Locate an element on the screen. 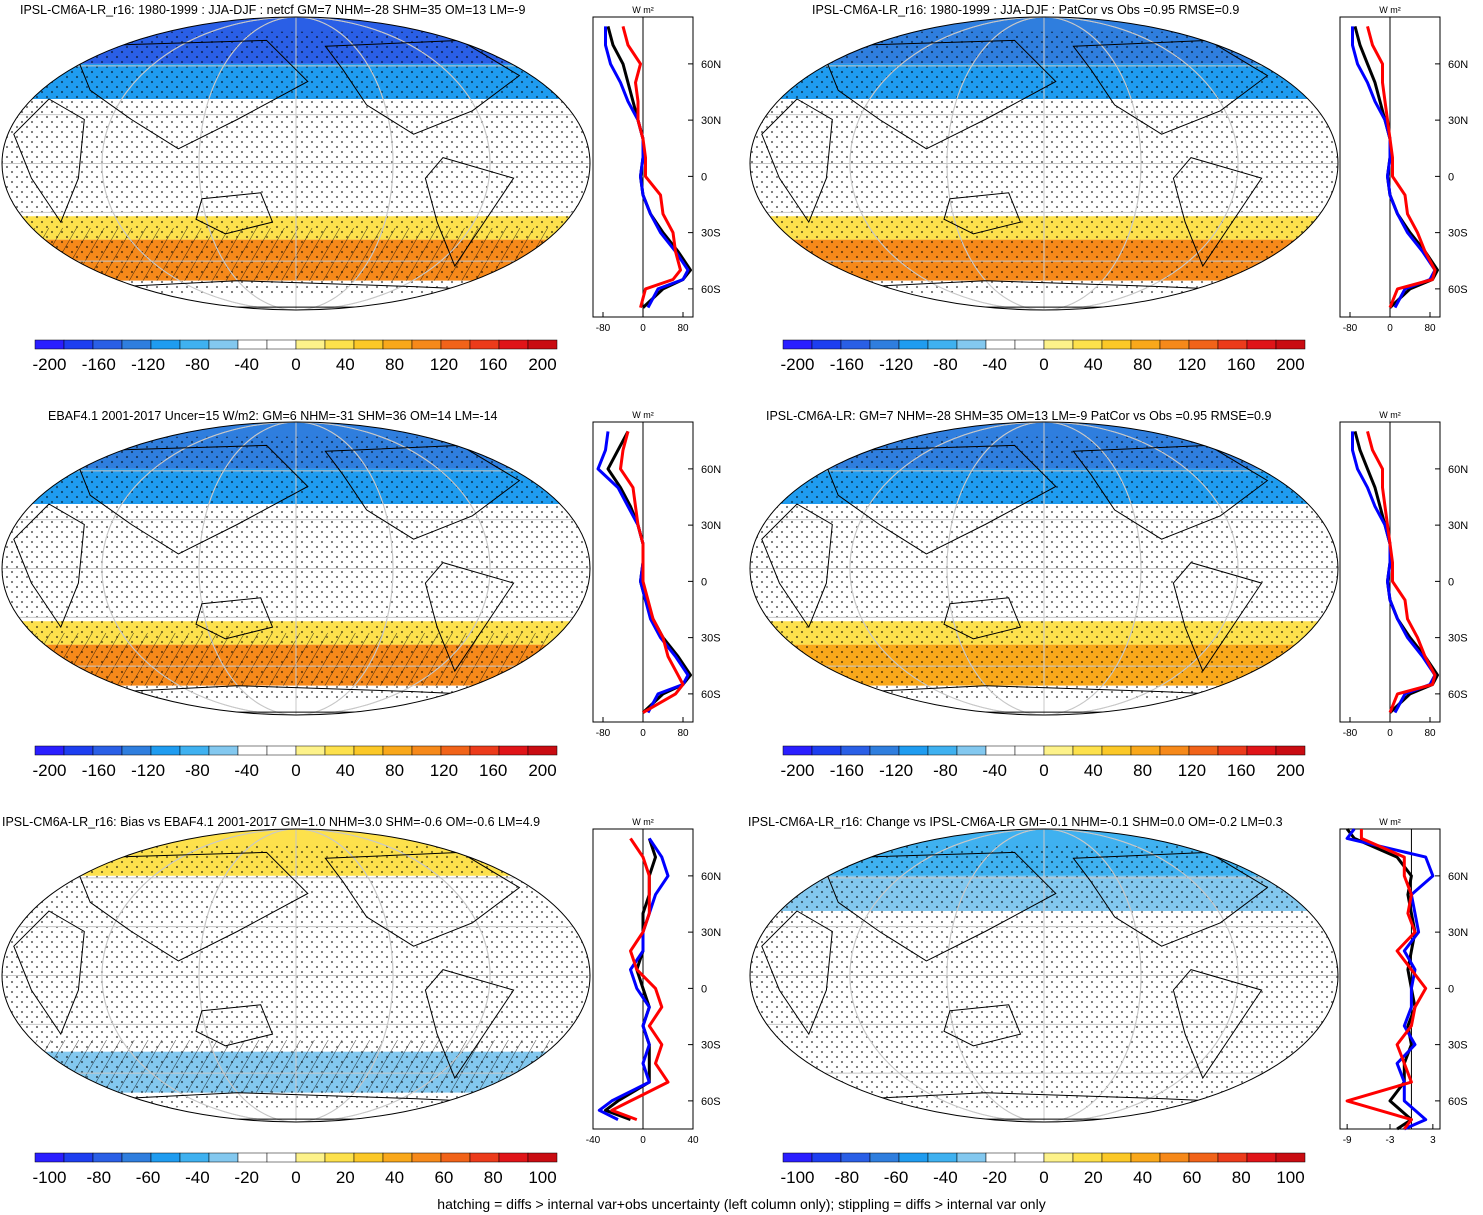 The image size is (1483, 1215). lat-tick-label: 0 is located at coordinates (704, 582).